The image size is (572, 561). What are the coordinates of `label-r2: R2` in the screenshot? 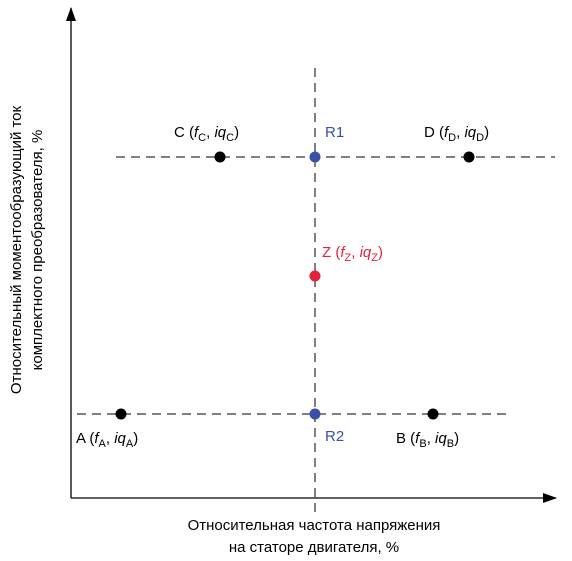 It's located at (334, 436).